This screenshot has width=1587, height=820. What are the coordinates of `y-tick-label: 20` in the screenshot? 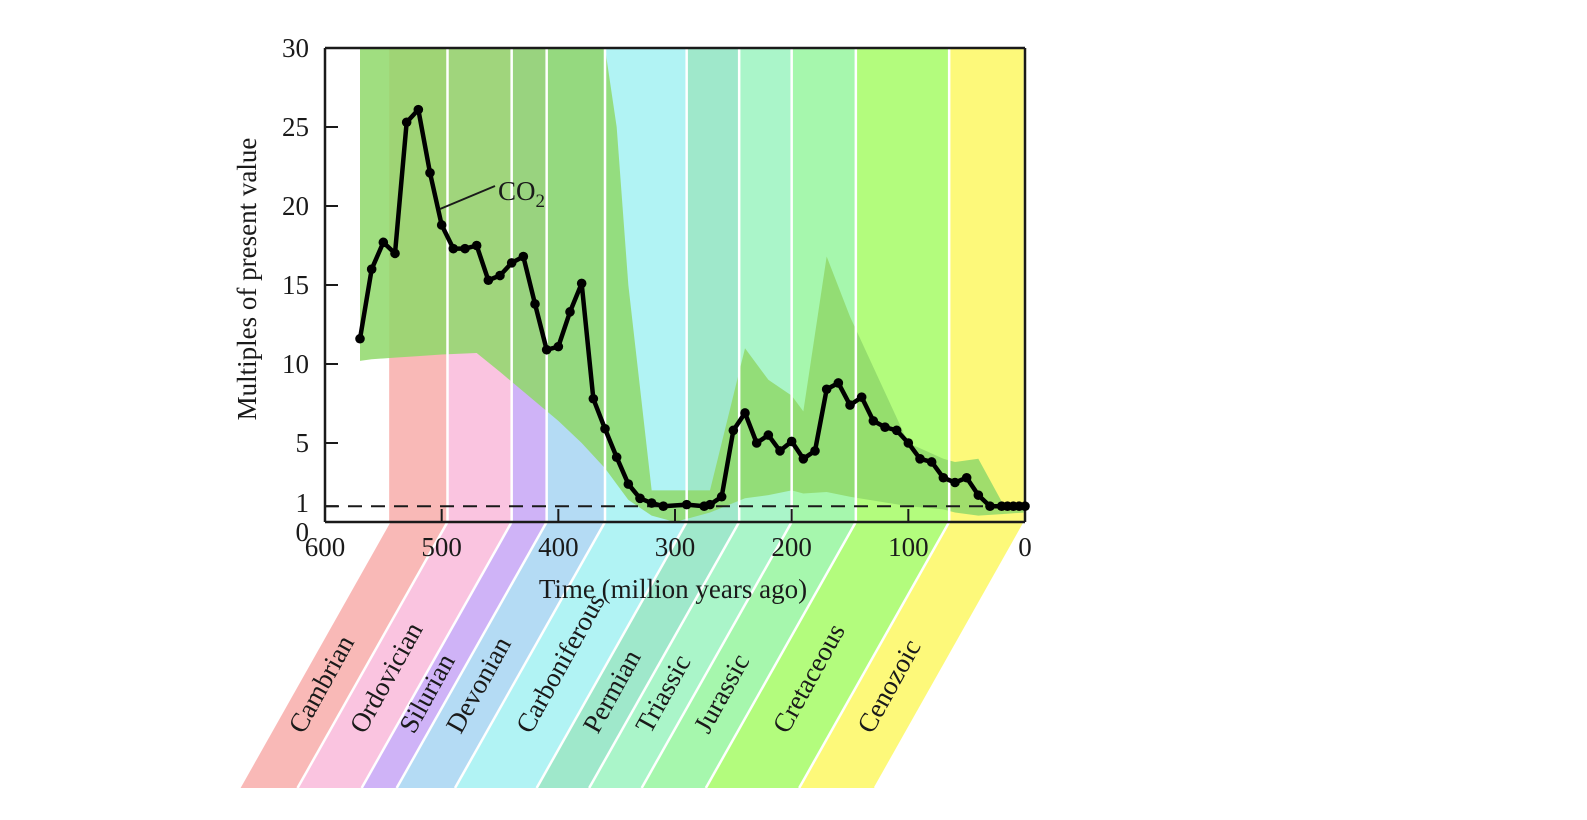 It's located at (295, 206).